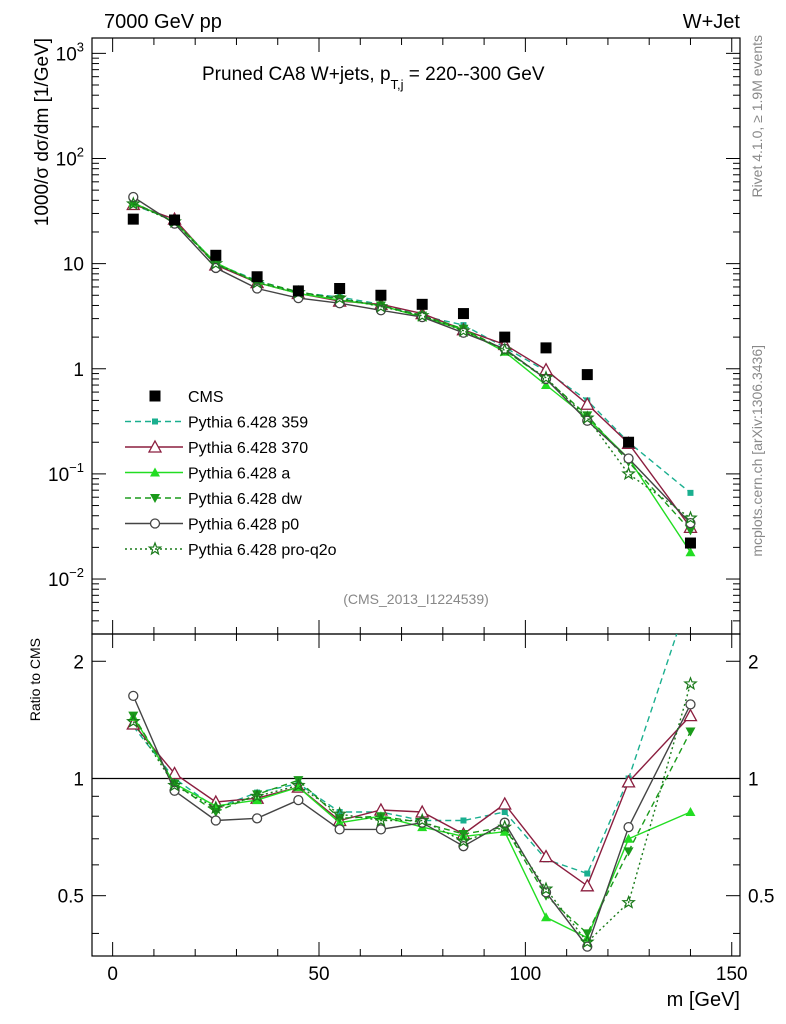 This screenshot has width=786, height=1024. I want to click on legend-label: Pythia 6.428 370, so click(248, 448).